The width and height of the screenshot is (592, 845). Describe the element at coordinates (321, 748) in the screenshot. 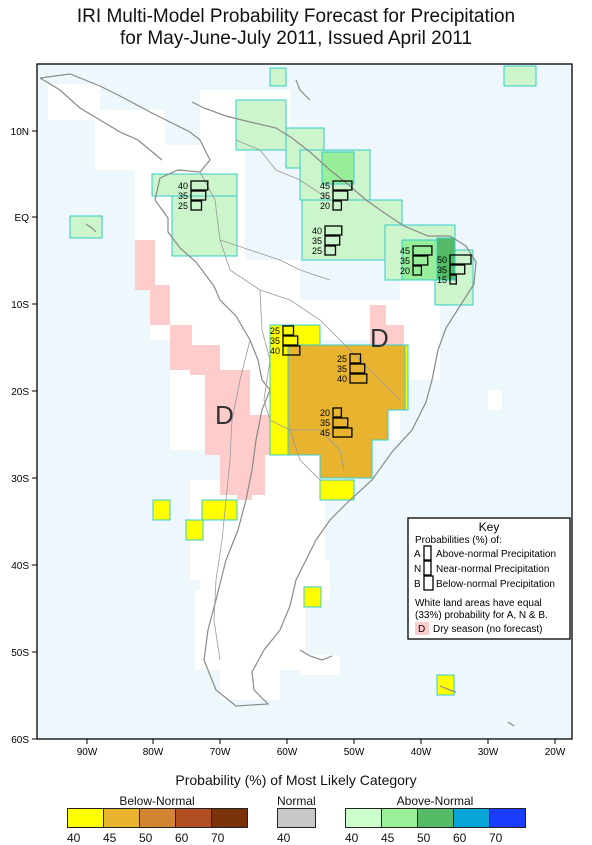

I see `longitude-axis: 90W 80W 70W 60W 50W 40W 30W 20W` at that location.